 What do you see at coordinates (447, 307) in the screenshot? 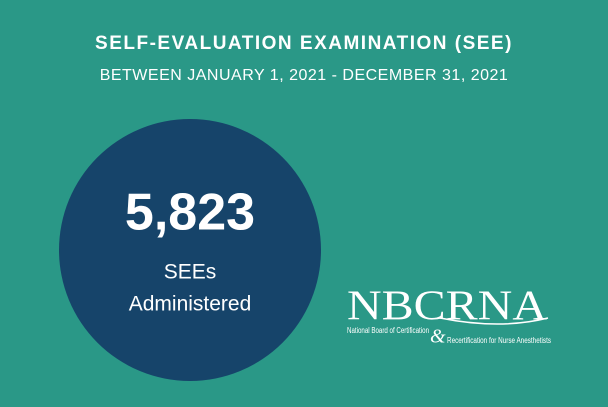
I see `logo-name: NBCRNA` at bounding box center [447, 307].